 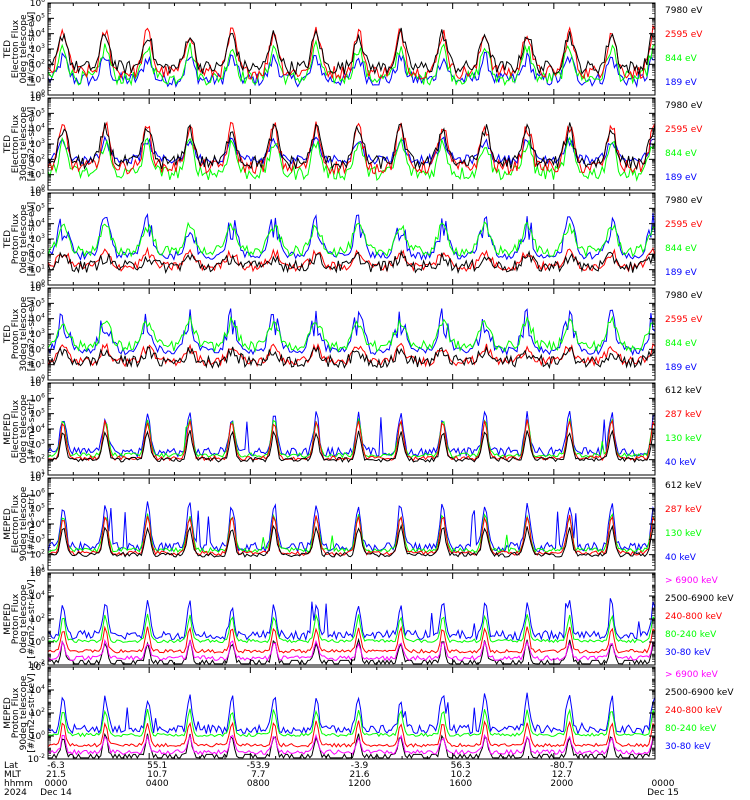 I want to click on time-axis-row-label: Lat, so click(x=11, y=766).